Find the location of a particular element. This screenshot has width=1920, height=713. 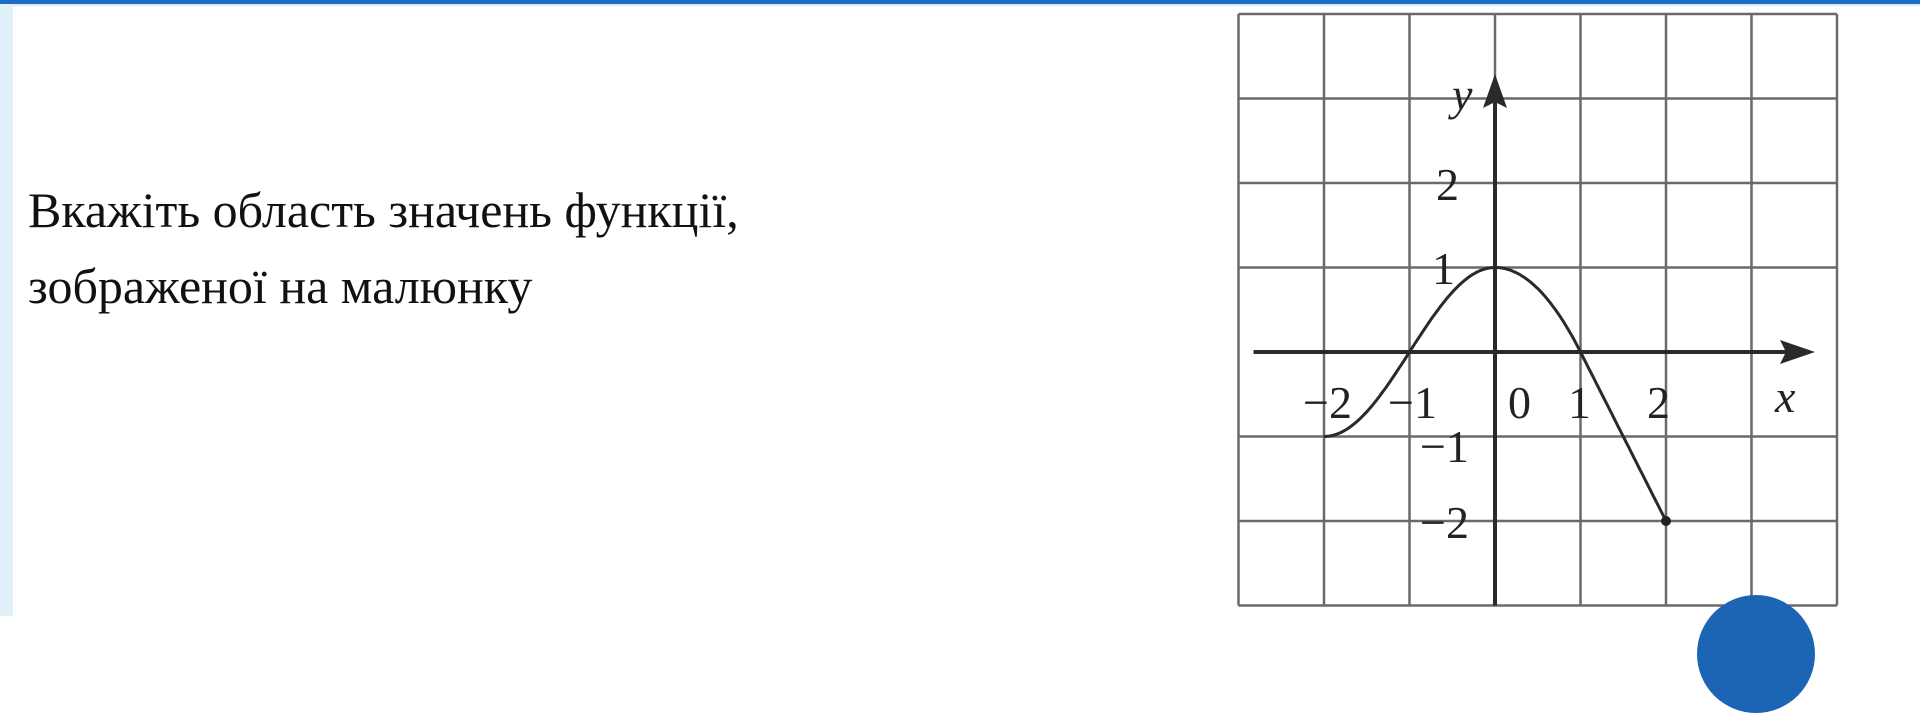

x-tick-label: −1 is located at coordinates (1412, 402).